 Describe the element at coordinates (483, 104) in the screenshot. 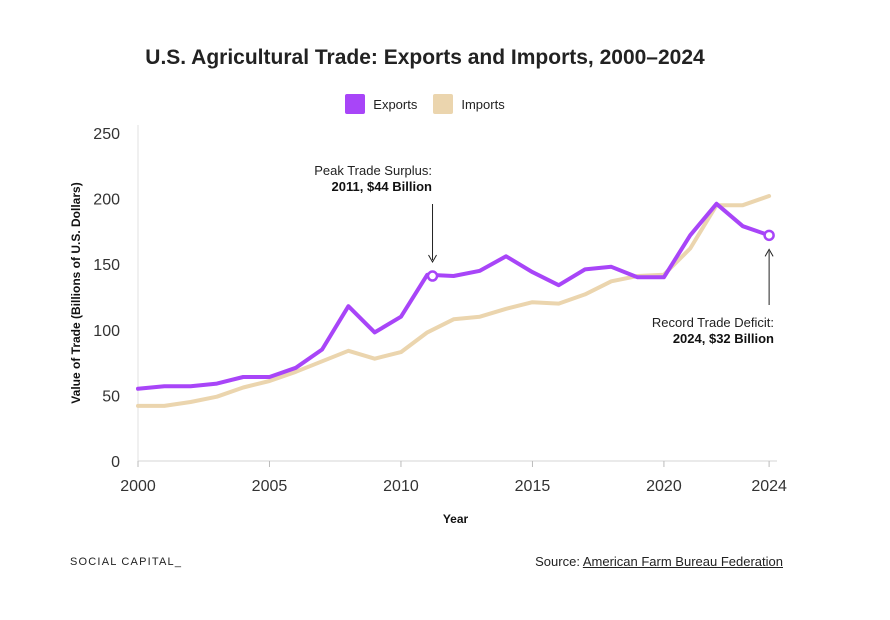

I see `legend-label-imports: Imports` at that location.